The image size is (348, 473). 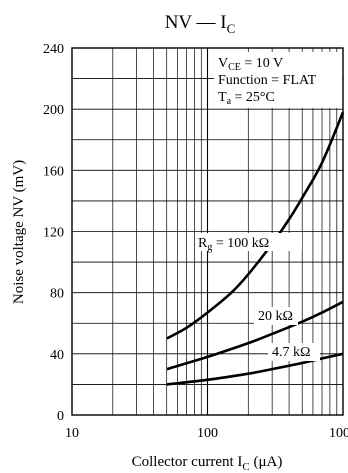 I want to click on y-tick-label: 80, so click(x=57, y=294).